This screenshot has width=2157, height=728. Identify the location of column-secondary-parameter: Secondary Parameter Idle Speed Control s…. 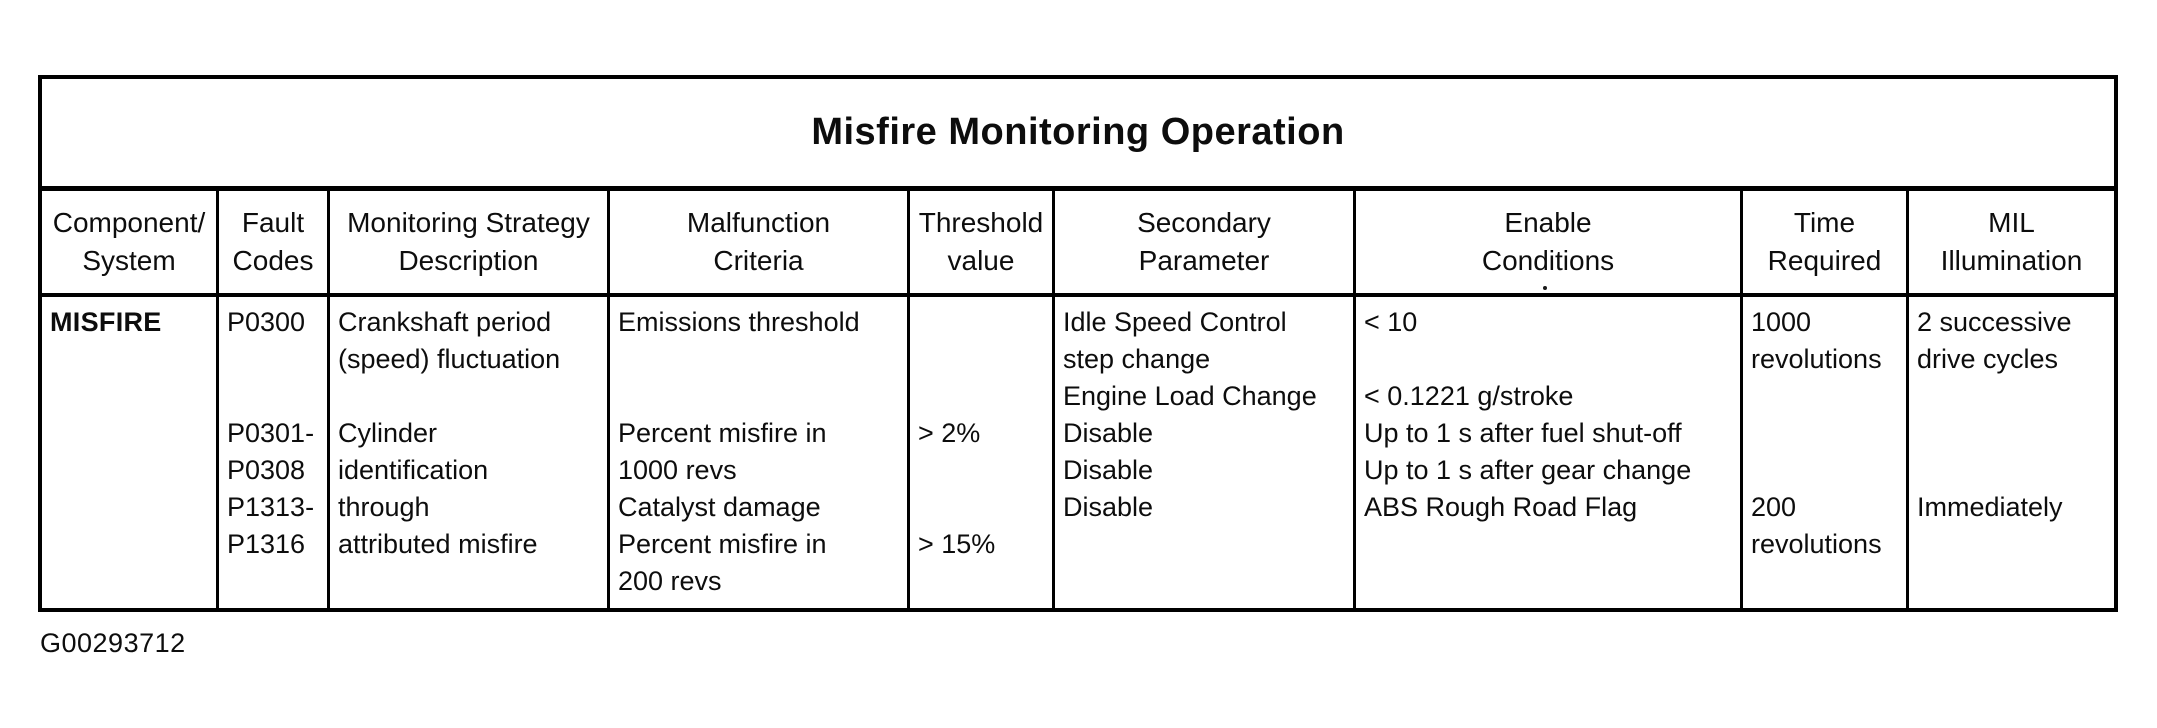
(1202, 399).